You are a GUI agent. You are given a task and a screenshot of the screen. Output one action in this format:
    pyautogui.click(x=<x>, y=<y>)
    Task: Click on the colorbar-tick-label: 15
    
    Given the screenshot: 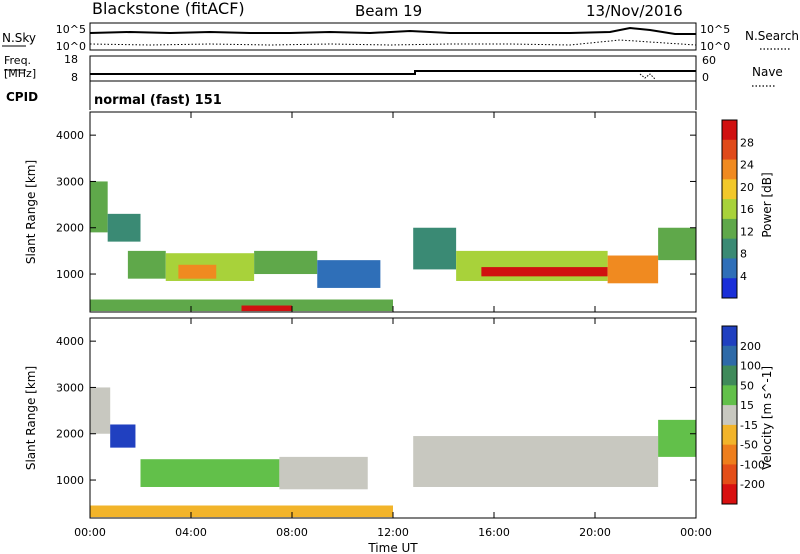 What is the action you would take?
    pyautogui.click(x=747, y=405)
    